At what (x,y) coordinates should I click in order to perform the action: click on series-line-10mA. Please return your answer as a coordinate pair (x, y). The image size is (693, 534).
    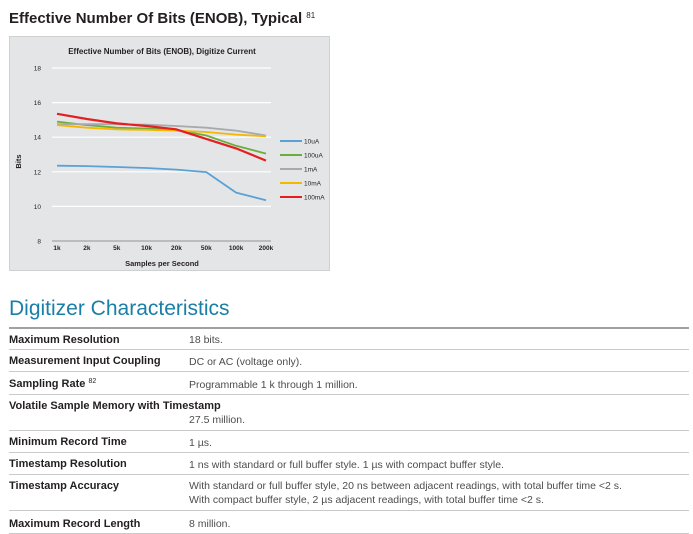
    Looking at the image, I should click on (161, 131).